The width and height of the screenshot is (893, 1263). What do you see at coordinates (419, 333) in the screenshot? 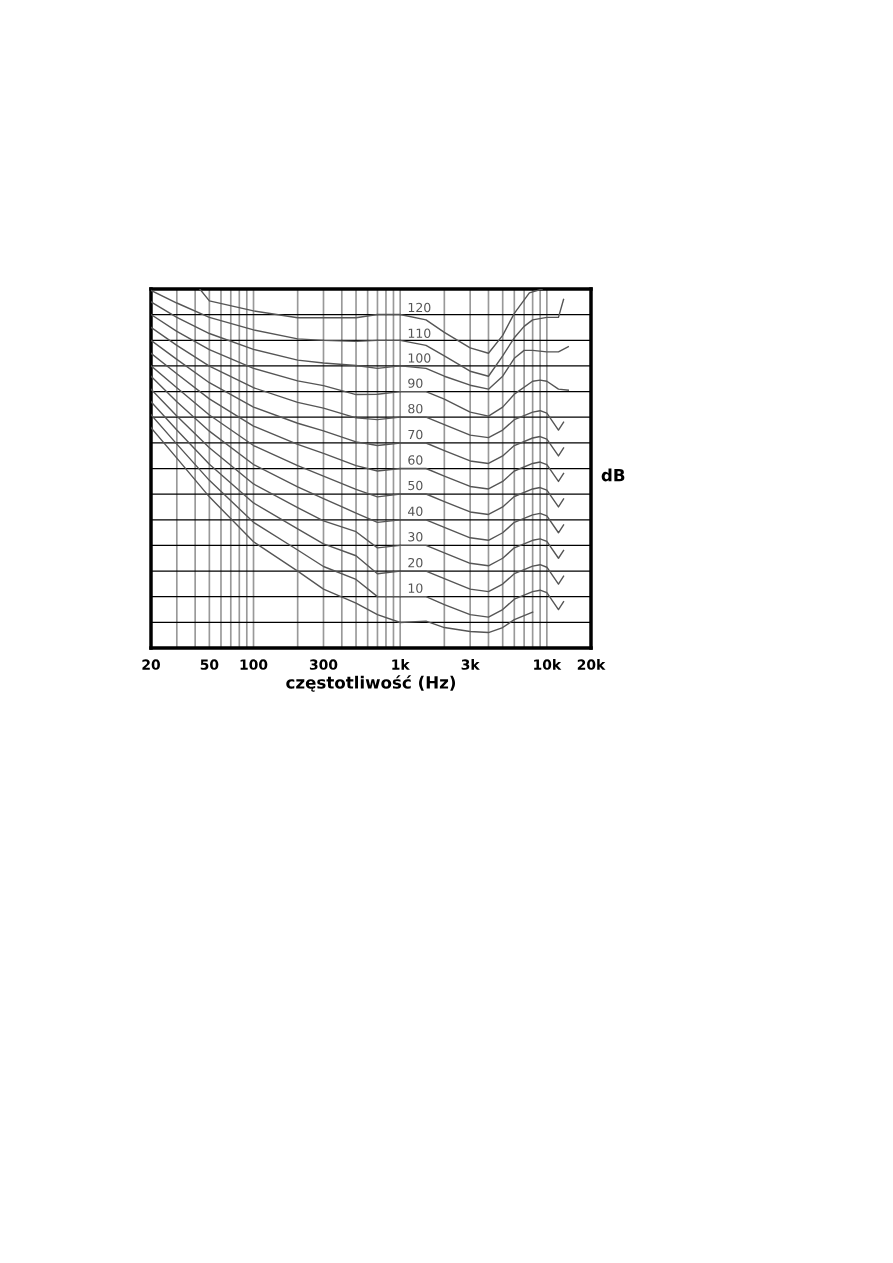
I see `series-label: 110` at bounding box center [419, 333].